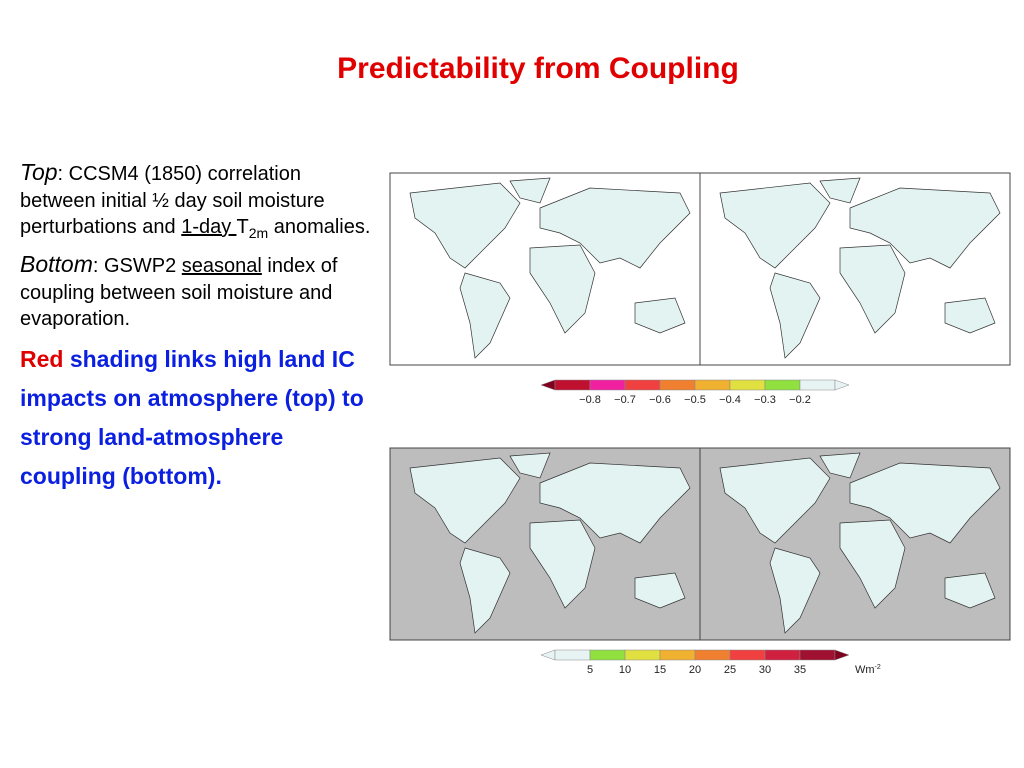 The height and width of the screenshot is (768, 1024). I want to click on text: GSWP2, so click(143, 266).